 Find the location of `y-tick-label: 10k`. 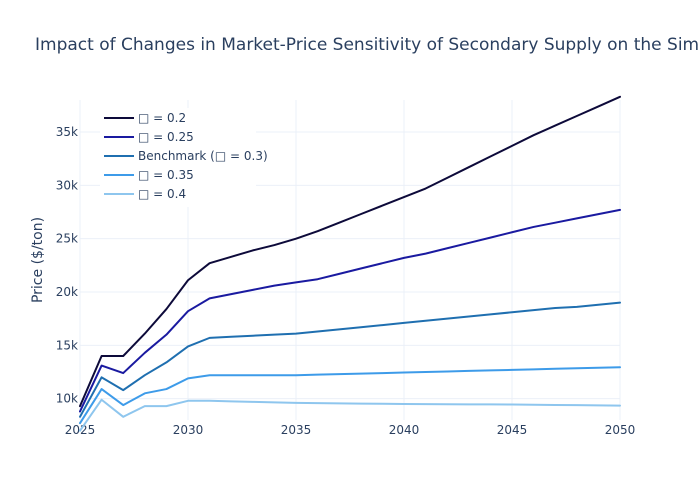

y-tick-label: 10k is located at coordinates (67, 399).